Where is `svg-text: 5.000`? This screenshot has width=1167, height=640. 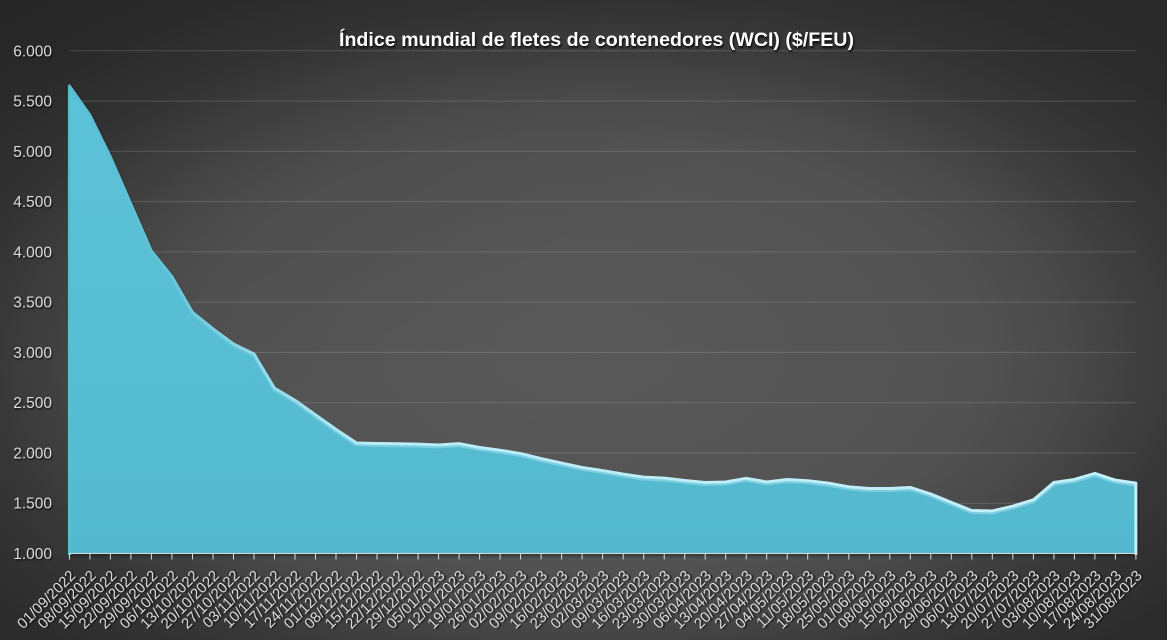 svg-text: 5.000 is located at coordinates (32, 152).